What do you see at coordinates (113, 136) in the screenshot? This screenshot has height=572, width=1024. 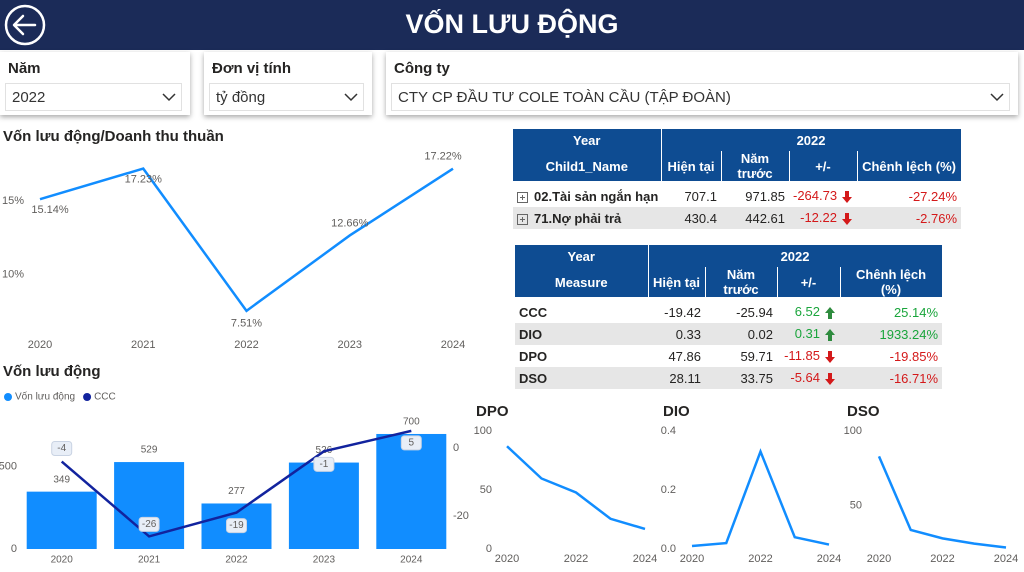 I see `chart-title: Vốn lưu động/Doanh thu thuần` at bounding box center [113, 136].